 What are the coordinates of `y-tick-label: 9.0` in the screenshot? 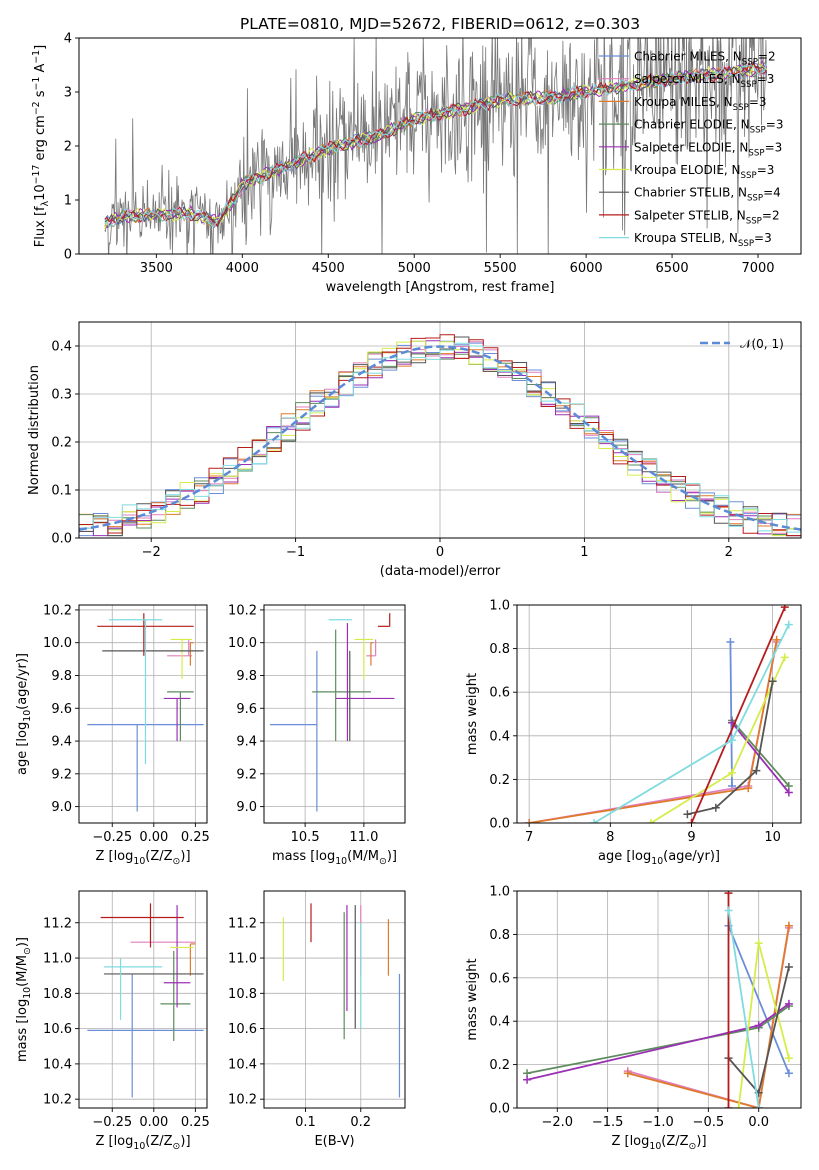 It's located at (61, 807).